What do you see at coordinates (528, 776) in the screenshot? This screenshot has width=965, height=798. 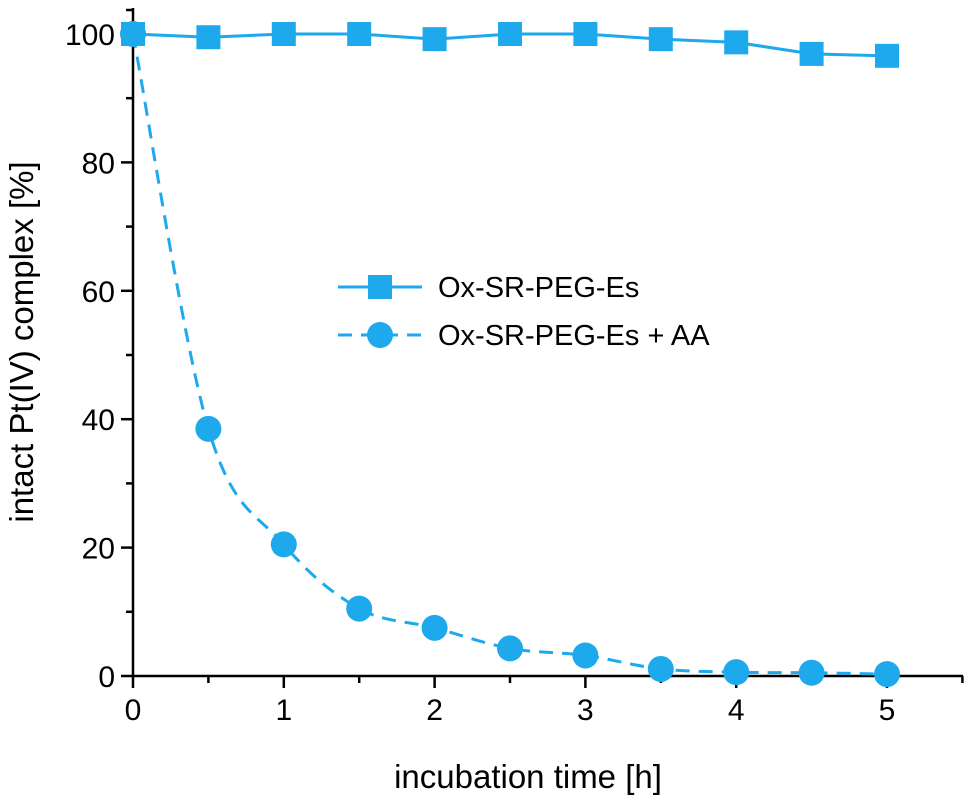 I see `x-axis-title: incubation time [h]` at bounding box center [528, 776].